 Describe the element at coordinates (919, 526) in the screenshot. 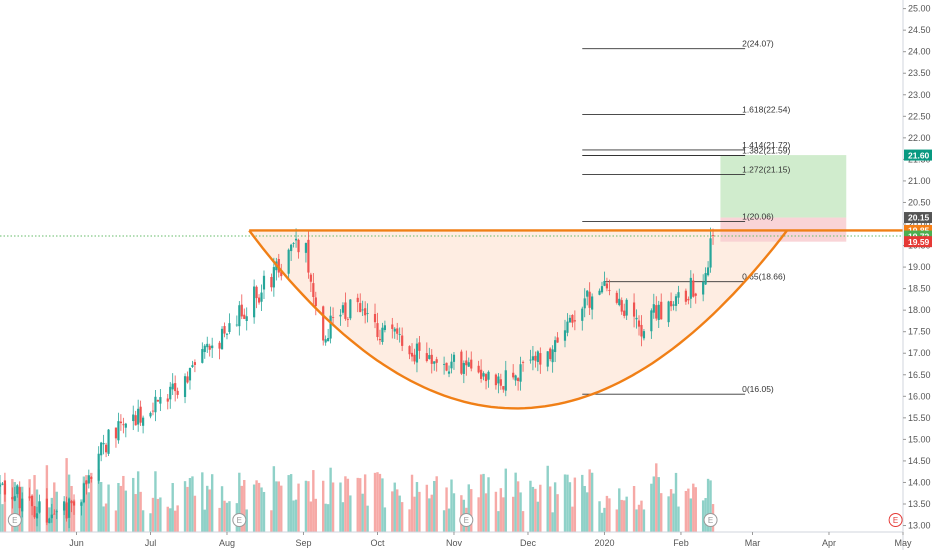

I see `y-tick-label: 13.00` at that location.